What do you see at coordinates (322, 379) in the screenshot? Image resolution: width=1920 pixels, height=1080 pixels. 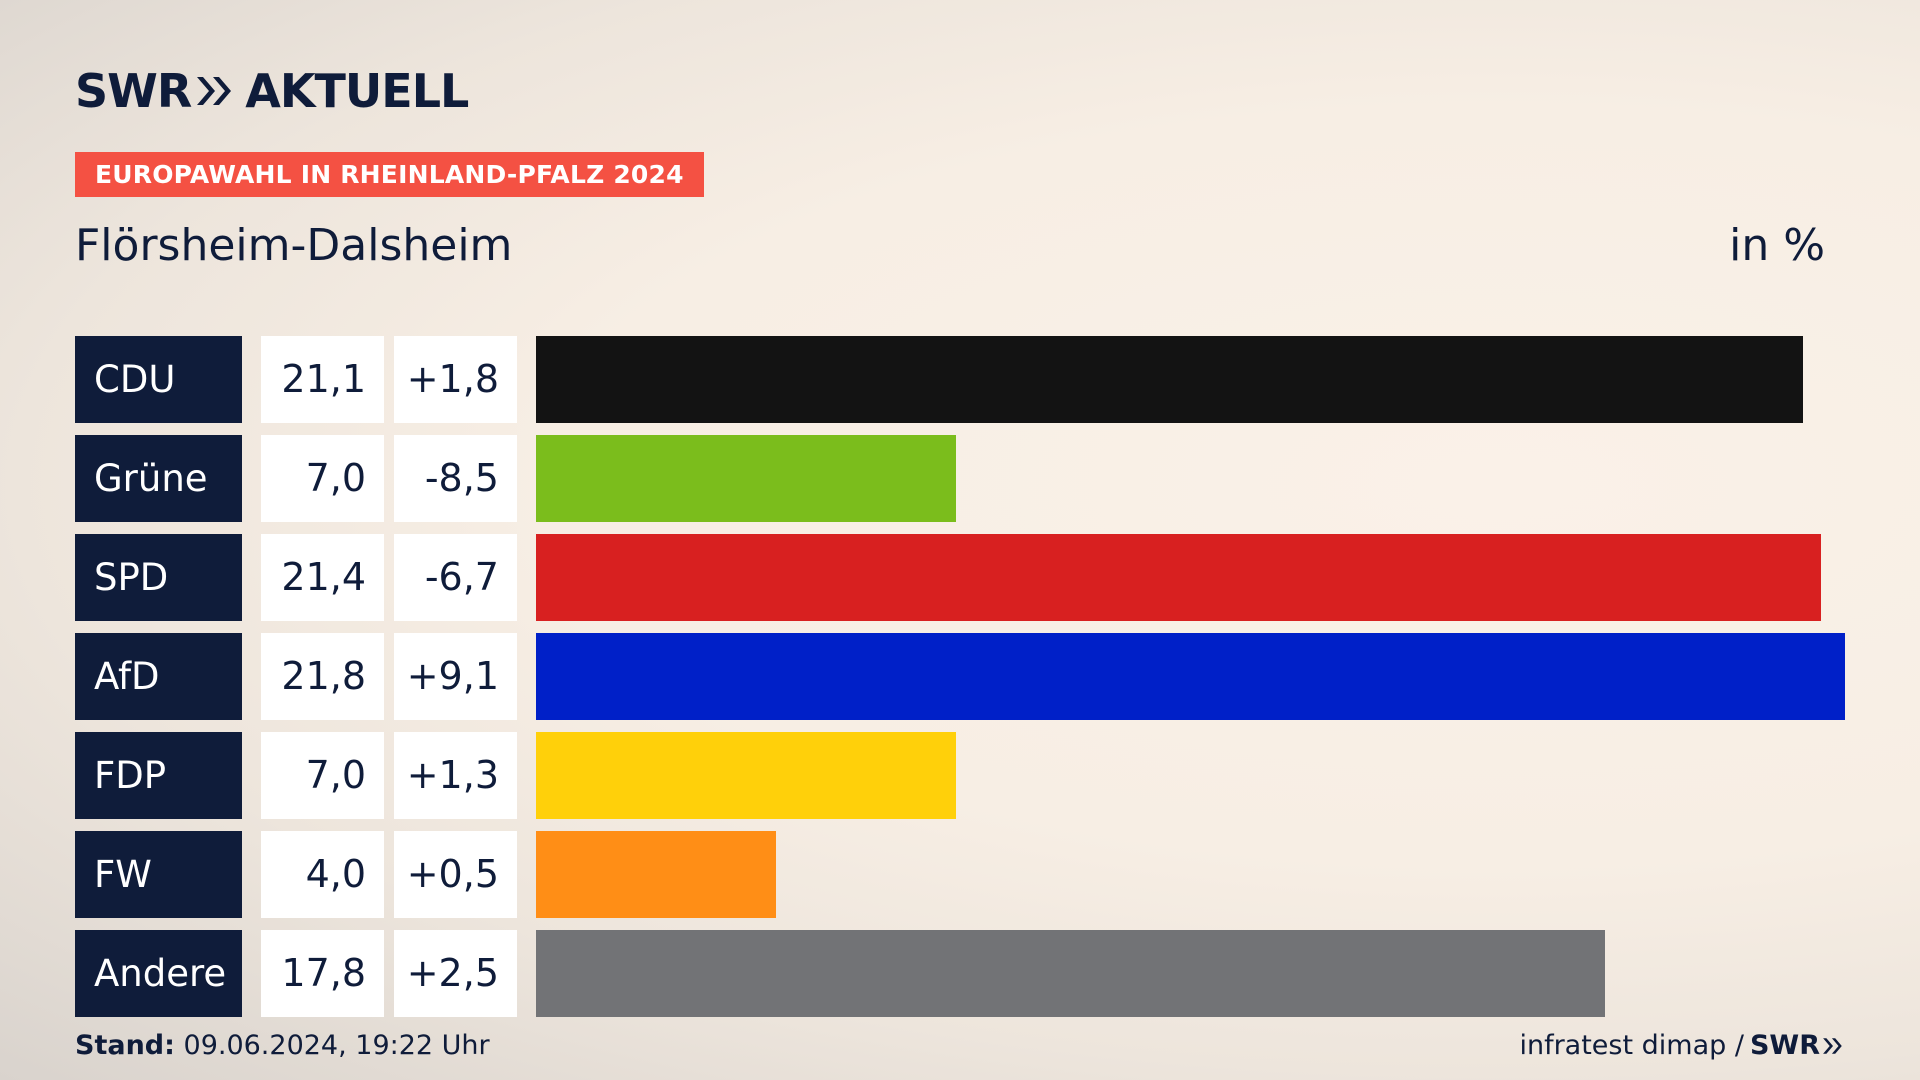 I see `vote-share-label: 21,1` at bounding box center [322, 379].